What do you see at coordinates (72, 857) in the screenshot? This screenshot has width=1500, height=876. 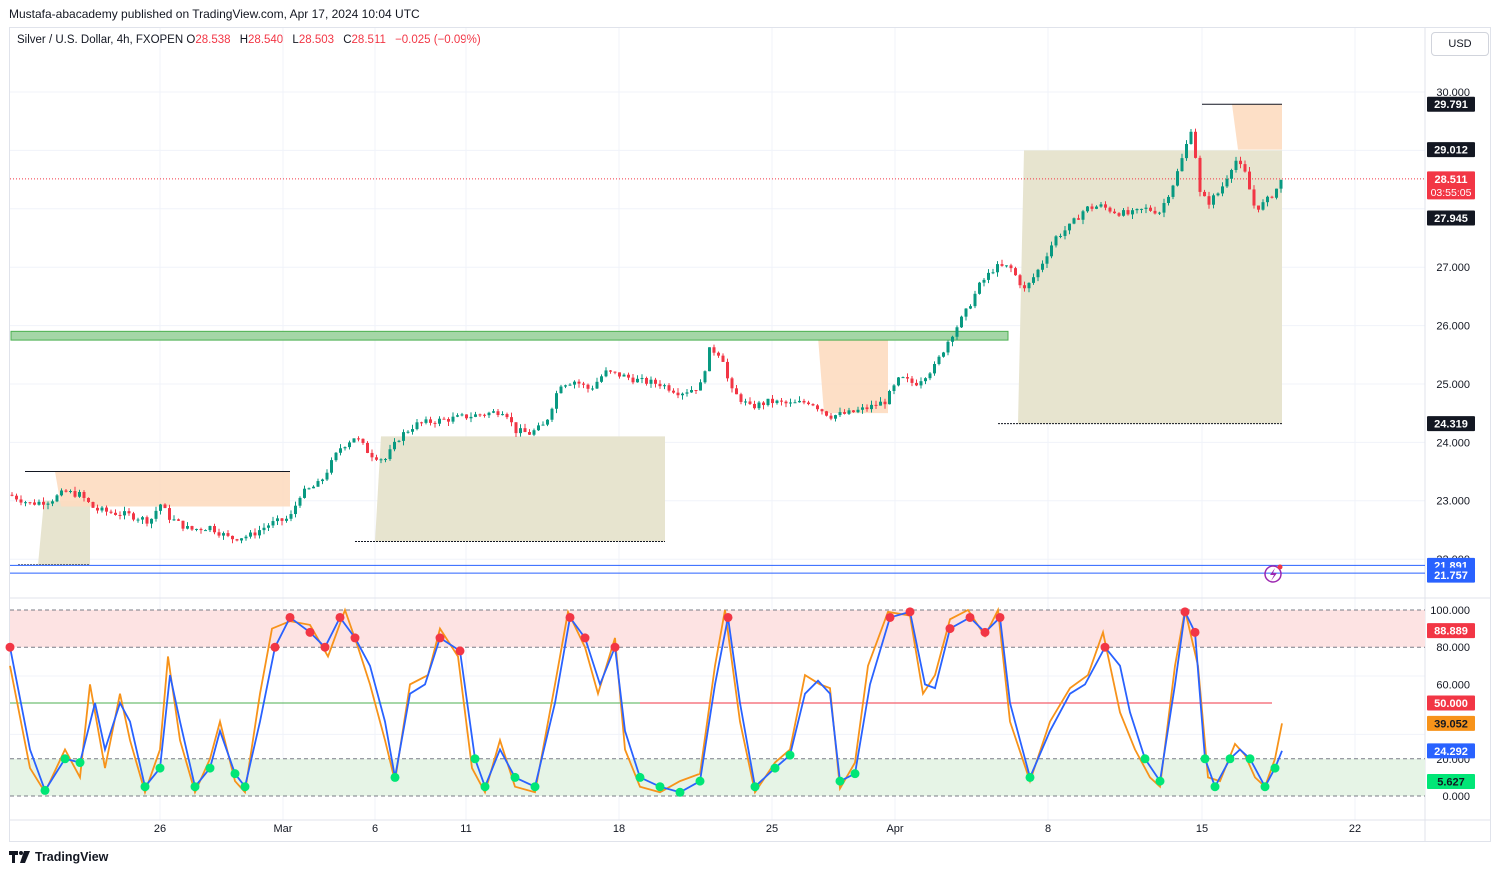 I see `footer-brand-text: TradingView` at bounding box center [72, 857].